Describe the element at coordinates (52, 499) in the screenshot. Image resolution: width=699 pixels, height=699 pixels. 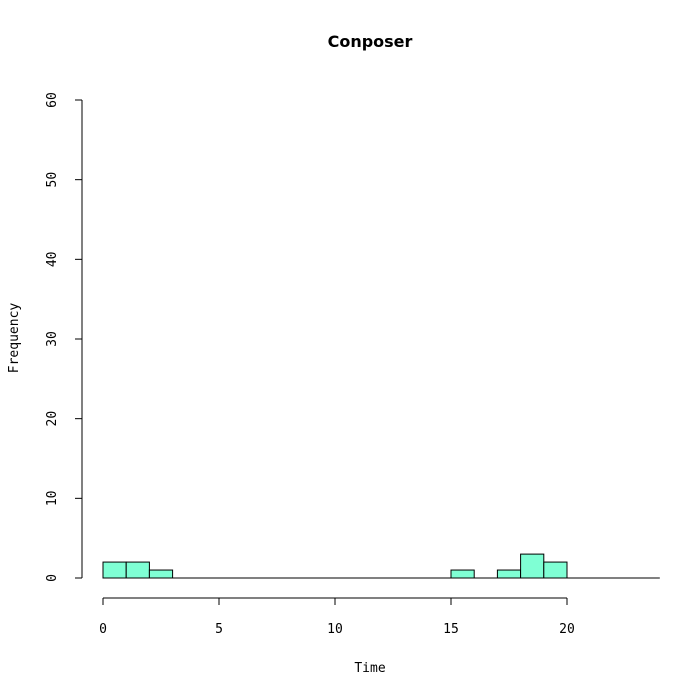
I see `y-tick-label: 10` at that location.